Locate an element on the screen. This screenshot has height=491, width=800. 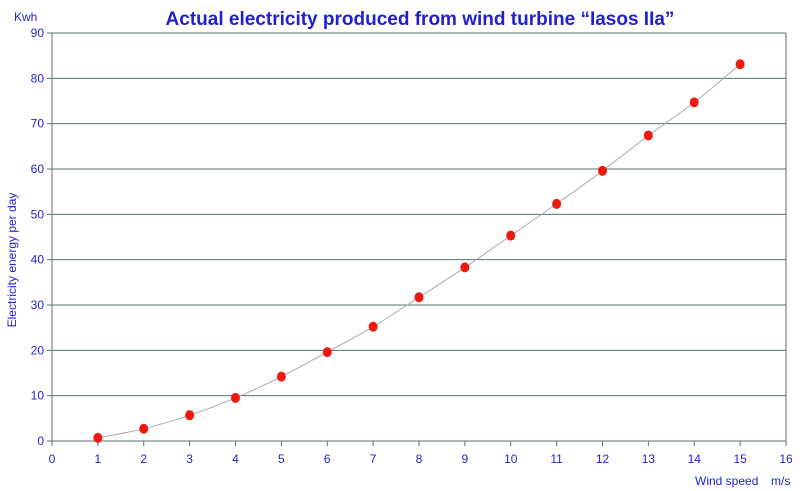
y-tick-label: 80 is located at coordinates (38, 78).